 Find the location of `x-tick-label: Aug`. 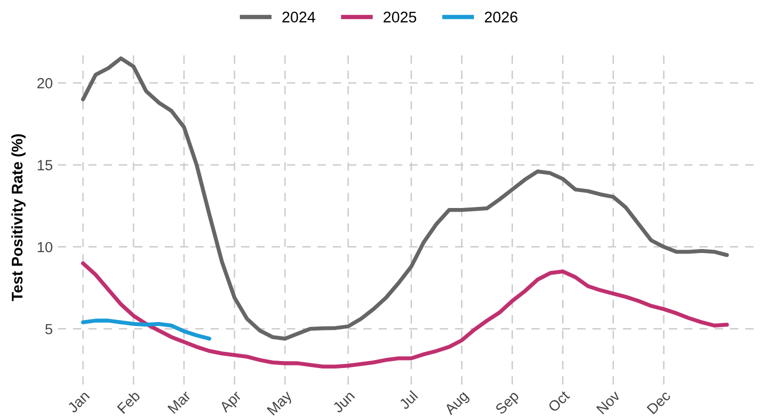

x-tick-label: Aug is located at coordinates (457, 404).